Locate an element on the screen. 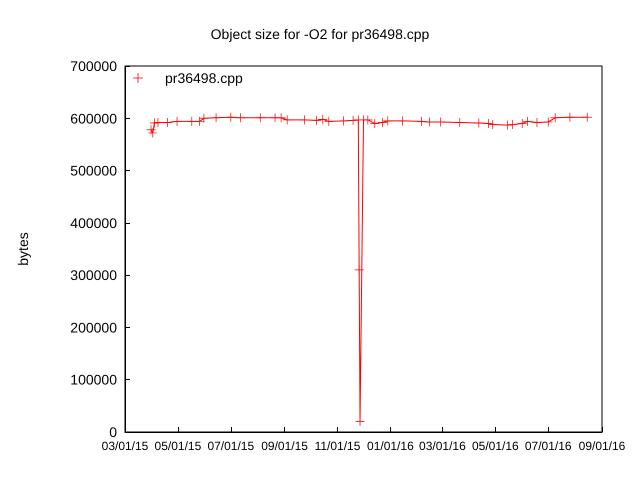  y-tick-label: 200000 is located at coordinates (94, 327).